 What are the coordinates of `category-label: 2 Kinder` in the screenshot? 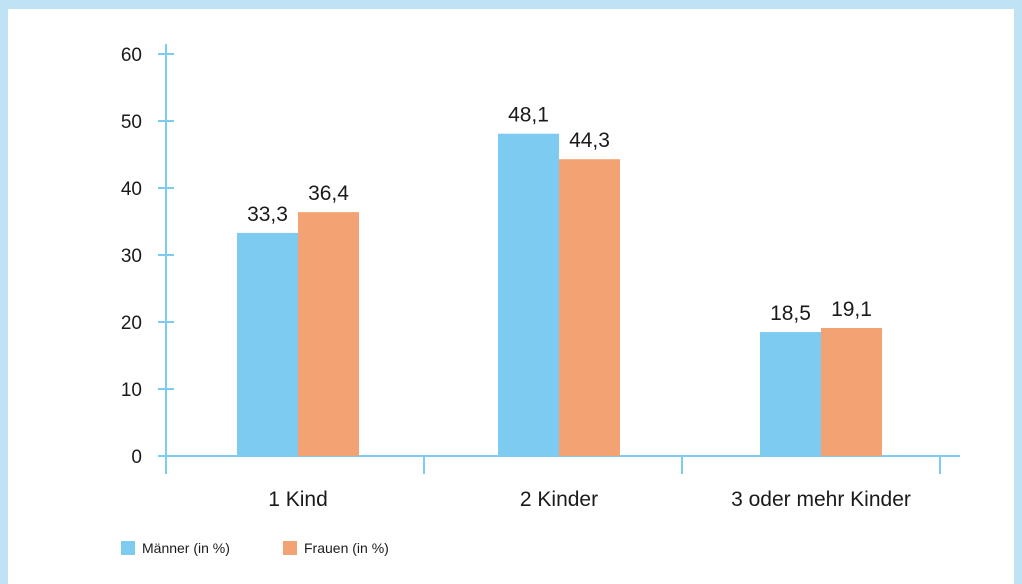 It's located at (559, 499).